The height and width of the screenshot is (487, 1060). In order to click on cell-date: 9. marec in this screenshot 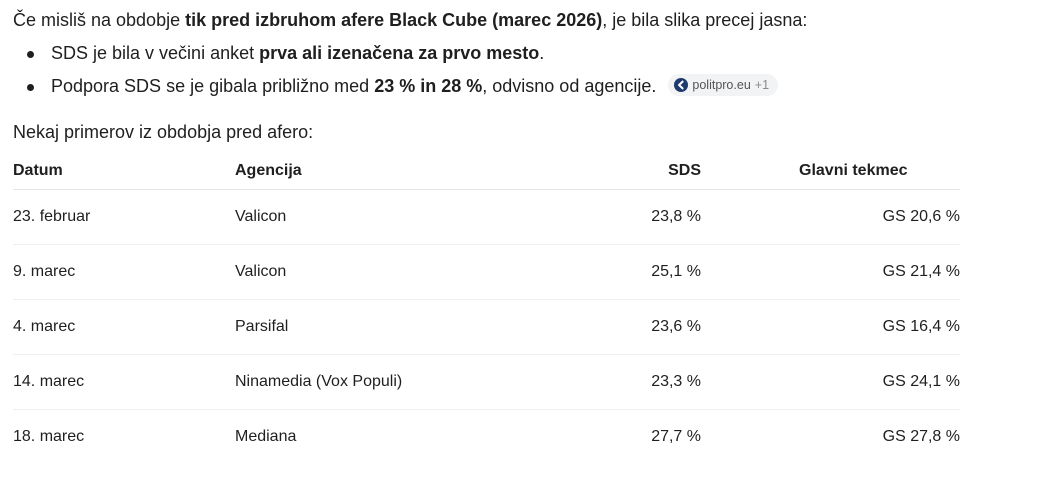, I will do `click(124, 272)`.